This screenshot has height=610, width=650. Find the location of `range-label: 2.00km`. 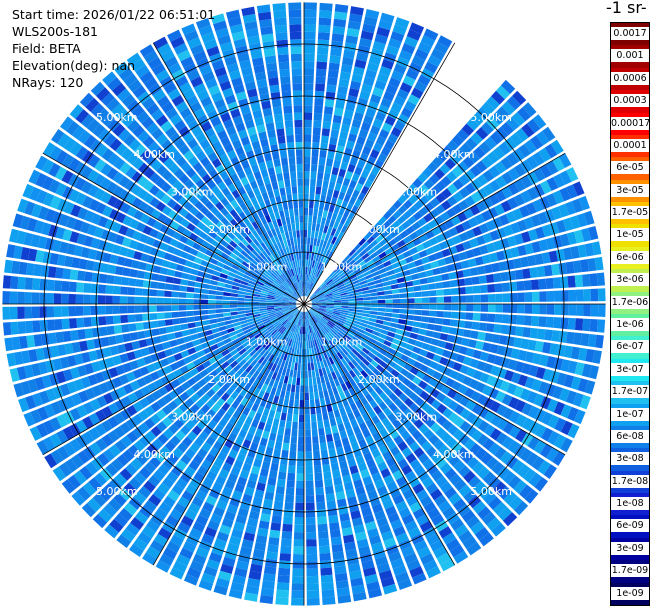

range-label: 2.00km is located at coordinates (379, 229).